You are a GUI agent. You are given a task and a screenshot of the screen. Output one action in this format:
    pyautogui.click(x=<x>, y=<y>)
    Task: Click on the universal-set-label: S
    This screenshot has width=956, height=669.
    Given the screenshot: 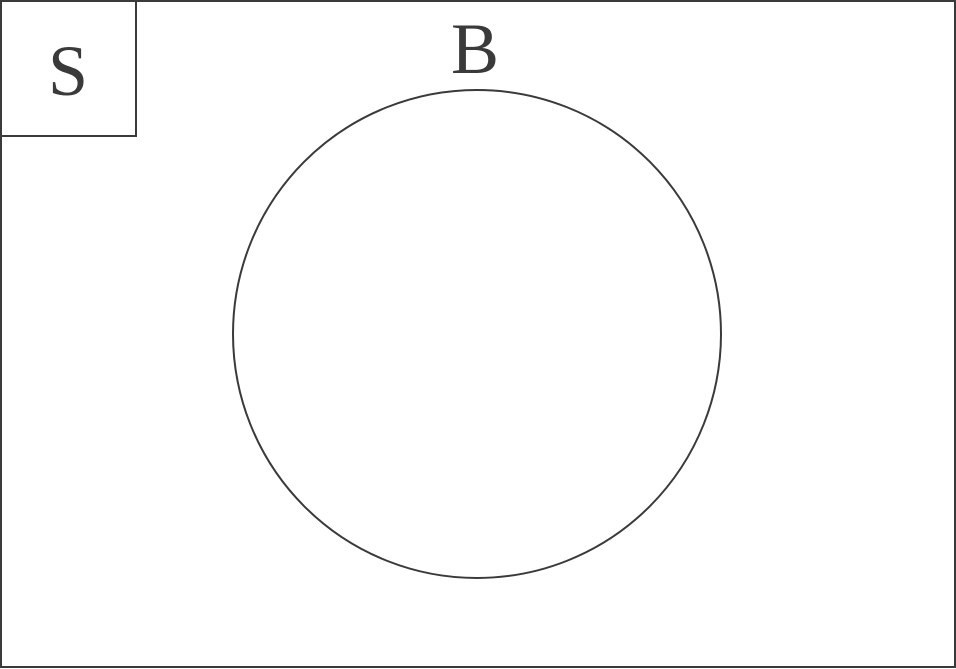 What is the action you would take?
    pyautogui.click(x=68, y=71)
    